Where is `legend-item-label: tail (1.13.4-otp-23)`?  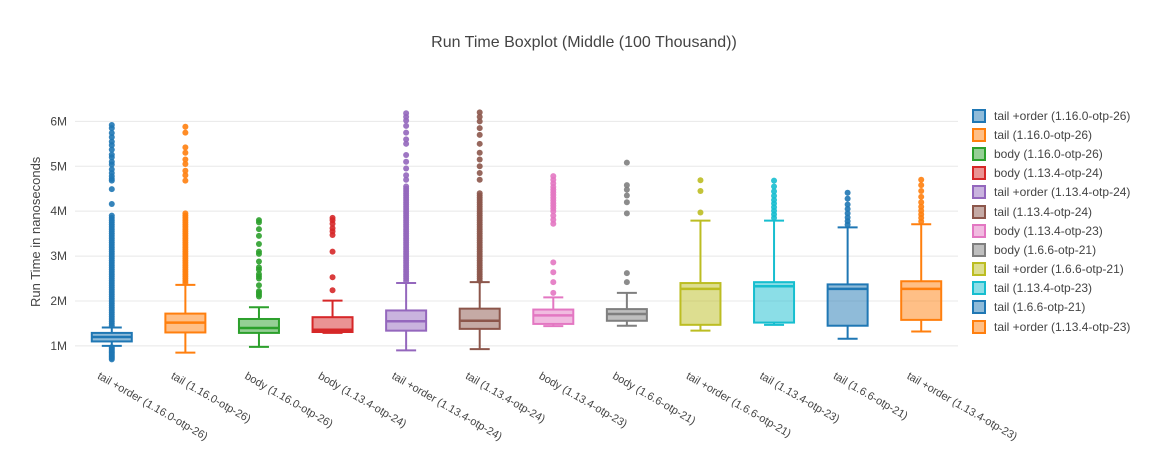
legend-item-label: tail (1.13.4-otp-23) is located at coordinates (1043, 288).